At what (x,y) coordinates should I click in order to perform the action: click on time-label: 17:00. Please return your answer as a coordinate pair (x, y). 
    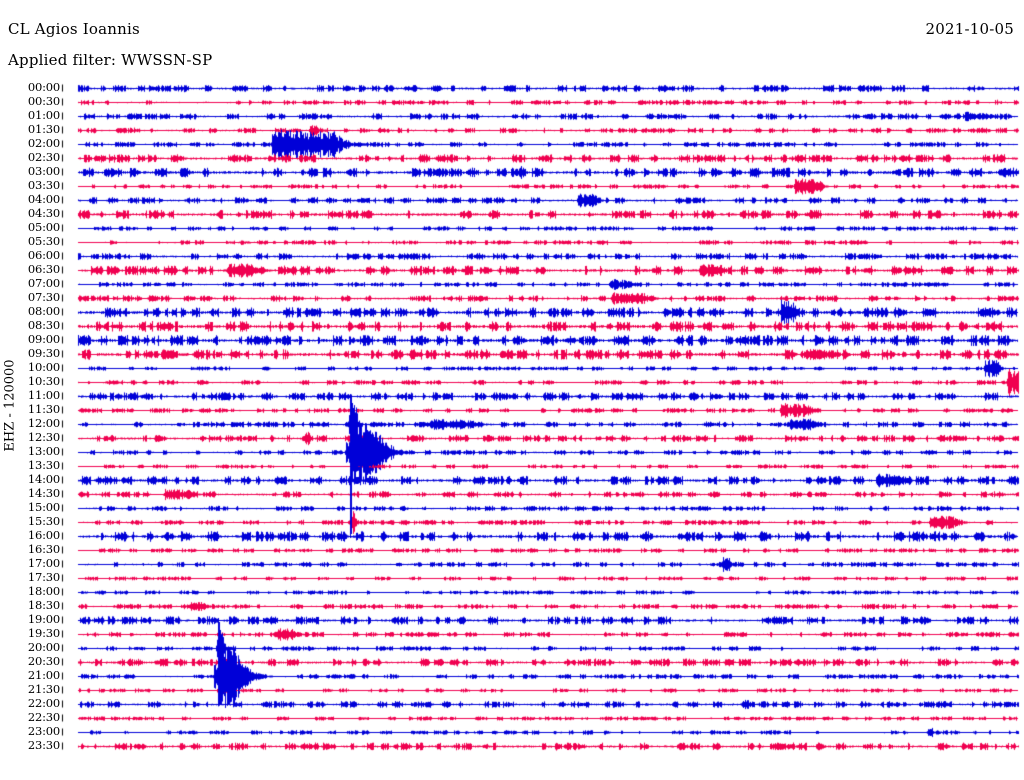
    Looking at the image, I should click on (43, 563).